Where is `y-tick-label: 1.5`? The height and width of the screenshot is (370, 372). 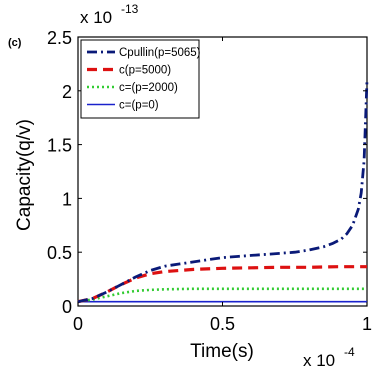
y-tick-label: 1.5 is located at coordinates (59, 146).